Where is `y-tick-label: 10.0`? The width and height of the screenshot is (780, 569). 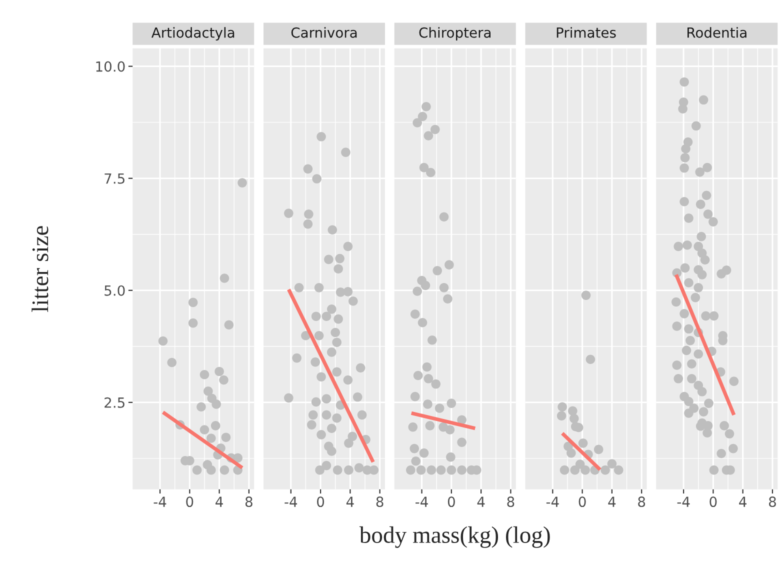 y-tick-label: 10.0 is located at coordinates (110, 66).